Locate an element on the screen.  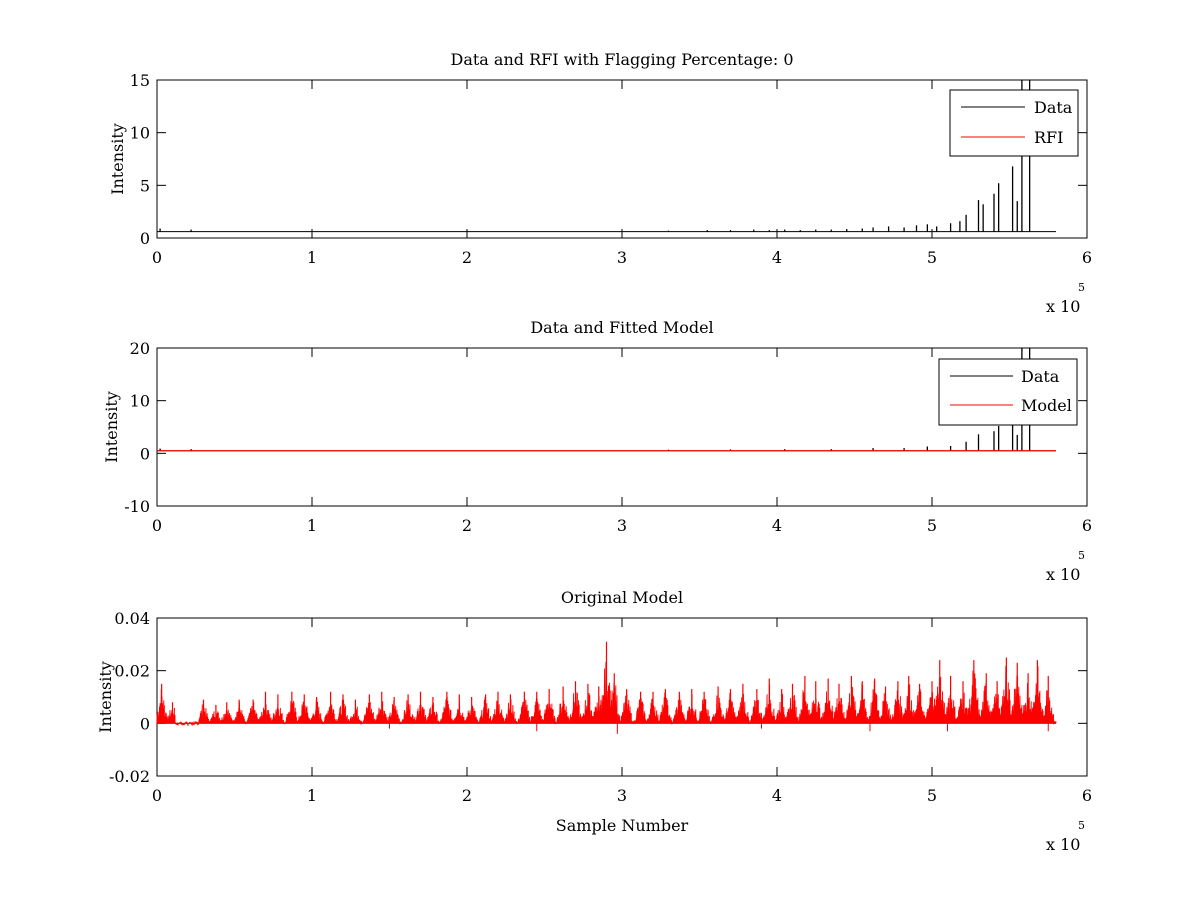
chart-title: Data and Fitted Model is located at coordinates (621, 327).